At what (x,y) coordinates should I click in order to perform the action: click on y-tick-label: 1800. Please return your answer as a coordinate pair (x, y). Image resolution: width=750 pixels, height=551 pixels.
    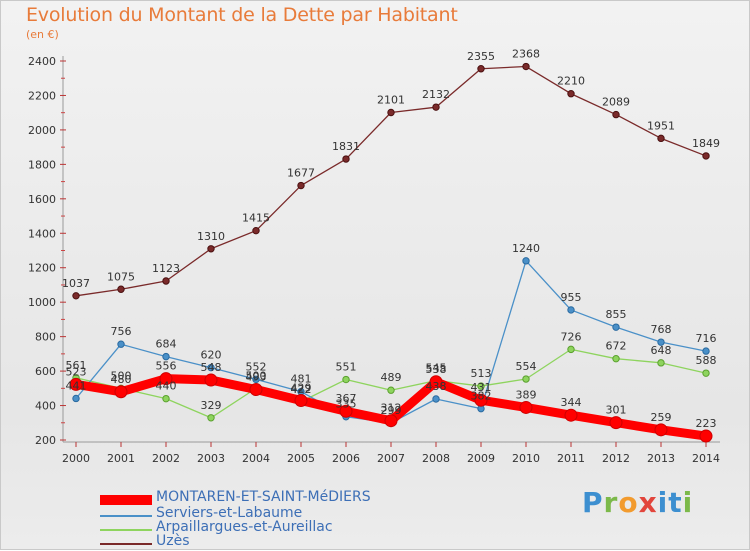
    Looking at the image, I should click on (42, 164).